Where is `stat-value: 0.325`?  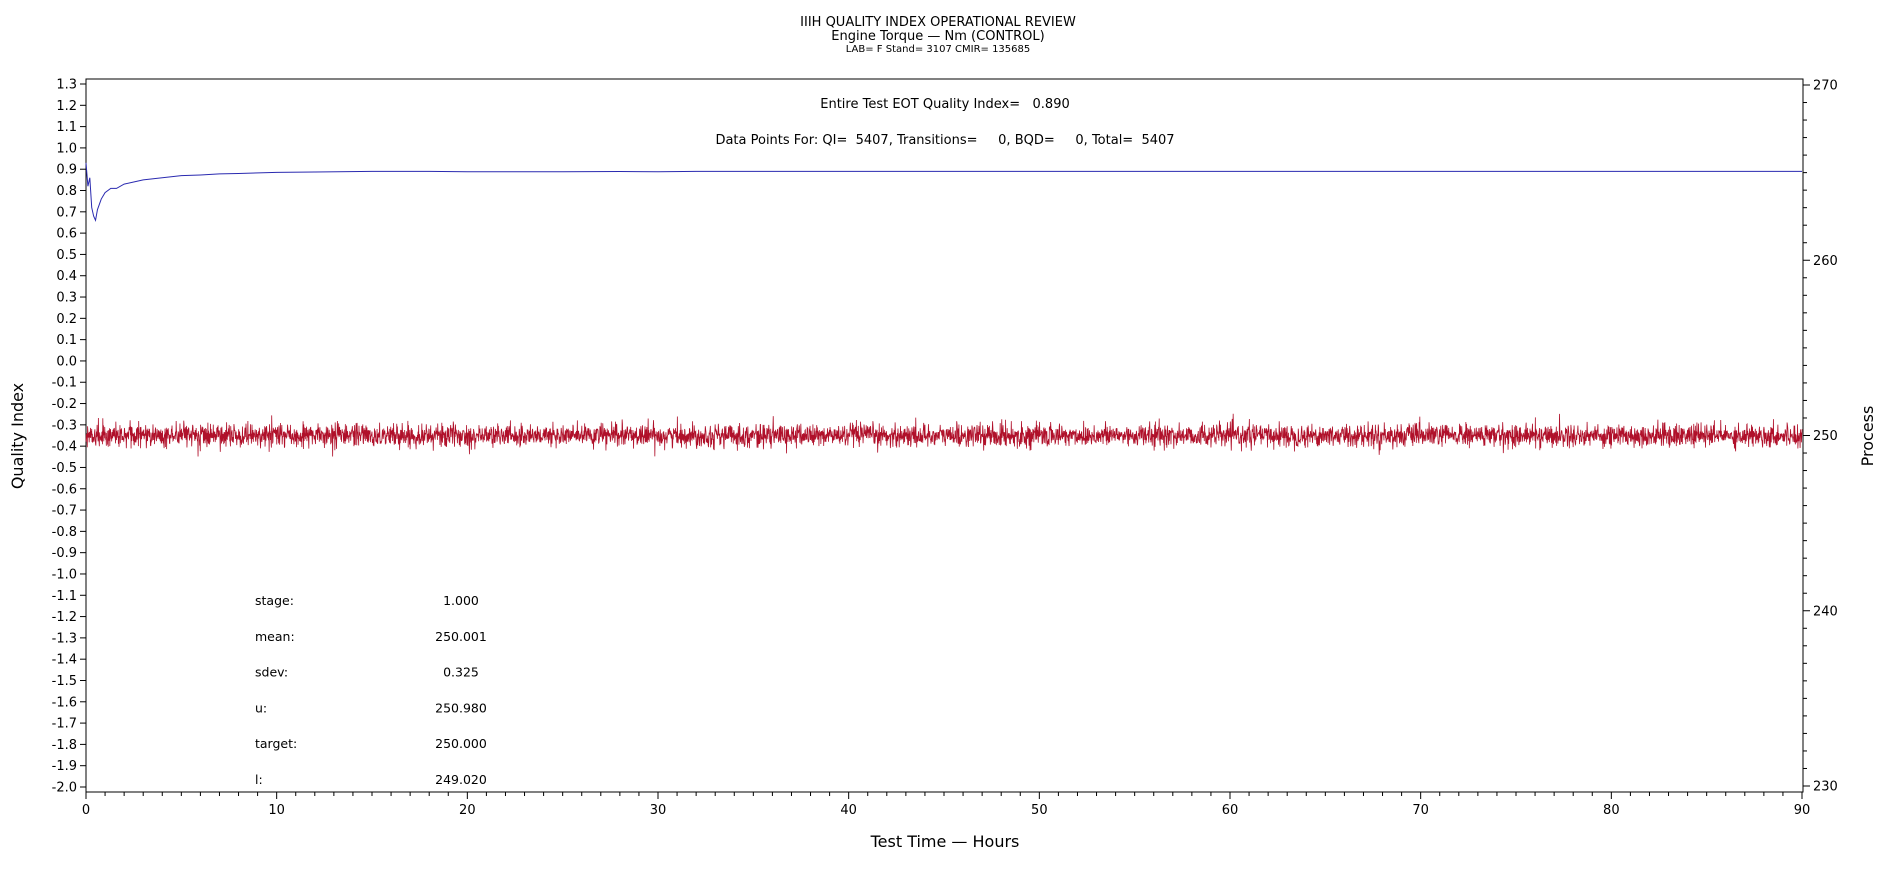
stat-value: 0.325 is located at coordinates (461, 672).